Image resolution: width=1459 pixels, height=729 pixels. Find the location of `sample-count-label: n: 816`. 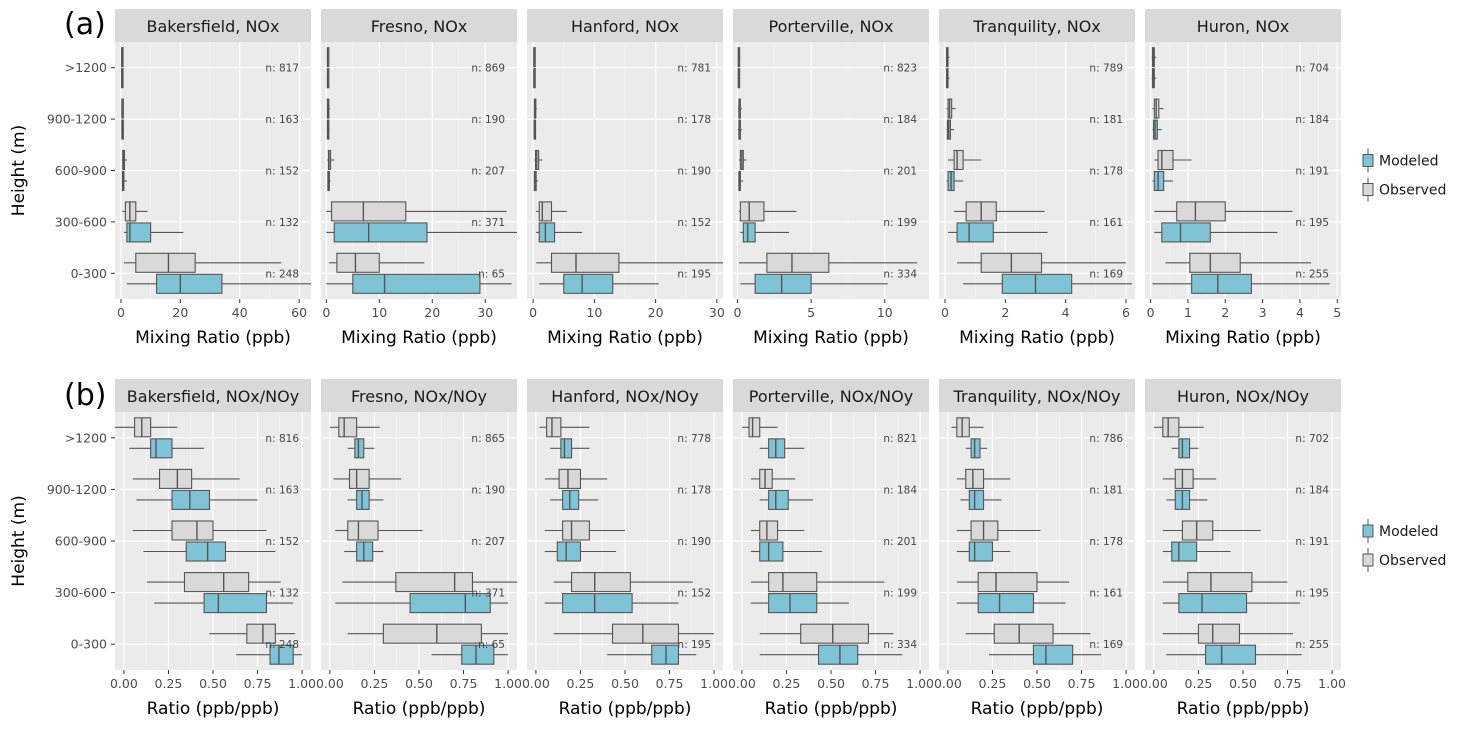

sample-count-label: n: 816 is located at coordinates (282, 439).